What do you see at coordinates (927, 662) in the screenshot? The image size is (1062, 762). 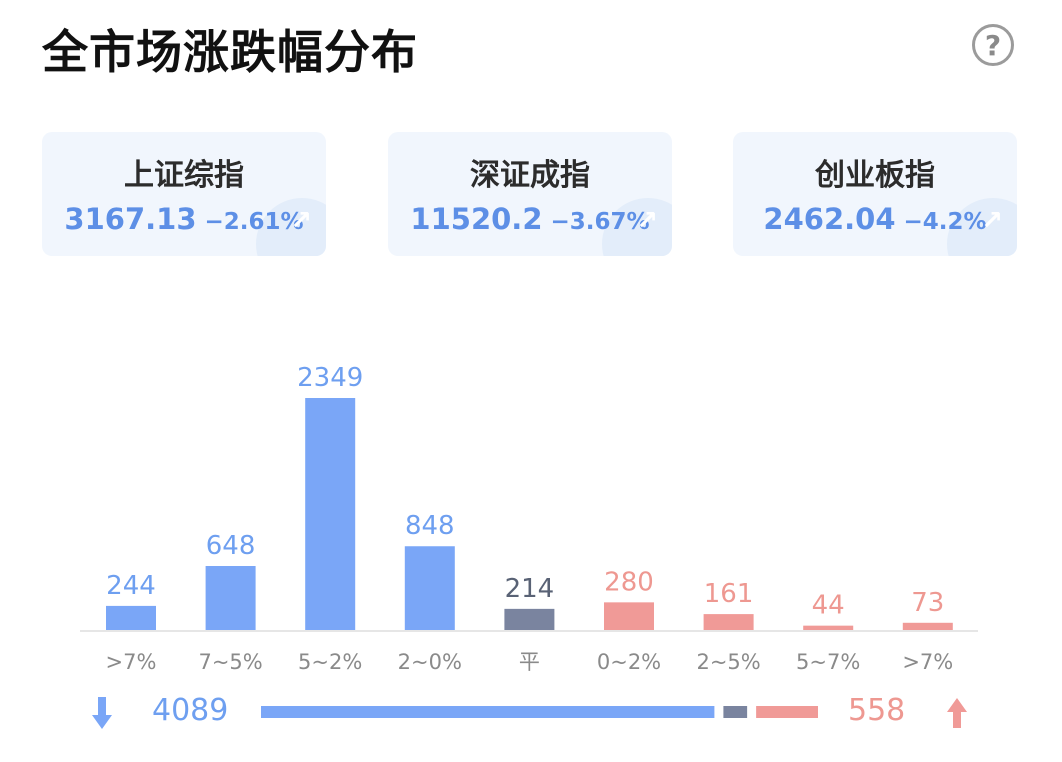 I see `tick-label-8: >7%` at bounding box center [927, 662].